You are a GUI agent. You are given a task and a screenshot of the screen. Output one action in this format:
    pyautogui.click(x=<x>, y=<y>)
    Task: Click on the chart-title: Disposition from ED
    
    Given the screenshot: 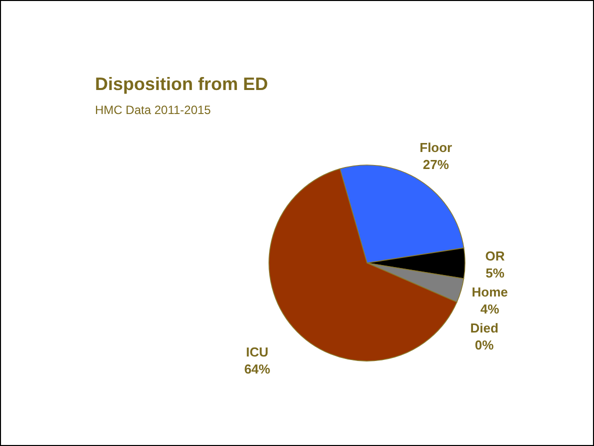 What is the action you would take?
    pyautogui.click(x=181, y=84)
    